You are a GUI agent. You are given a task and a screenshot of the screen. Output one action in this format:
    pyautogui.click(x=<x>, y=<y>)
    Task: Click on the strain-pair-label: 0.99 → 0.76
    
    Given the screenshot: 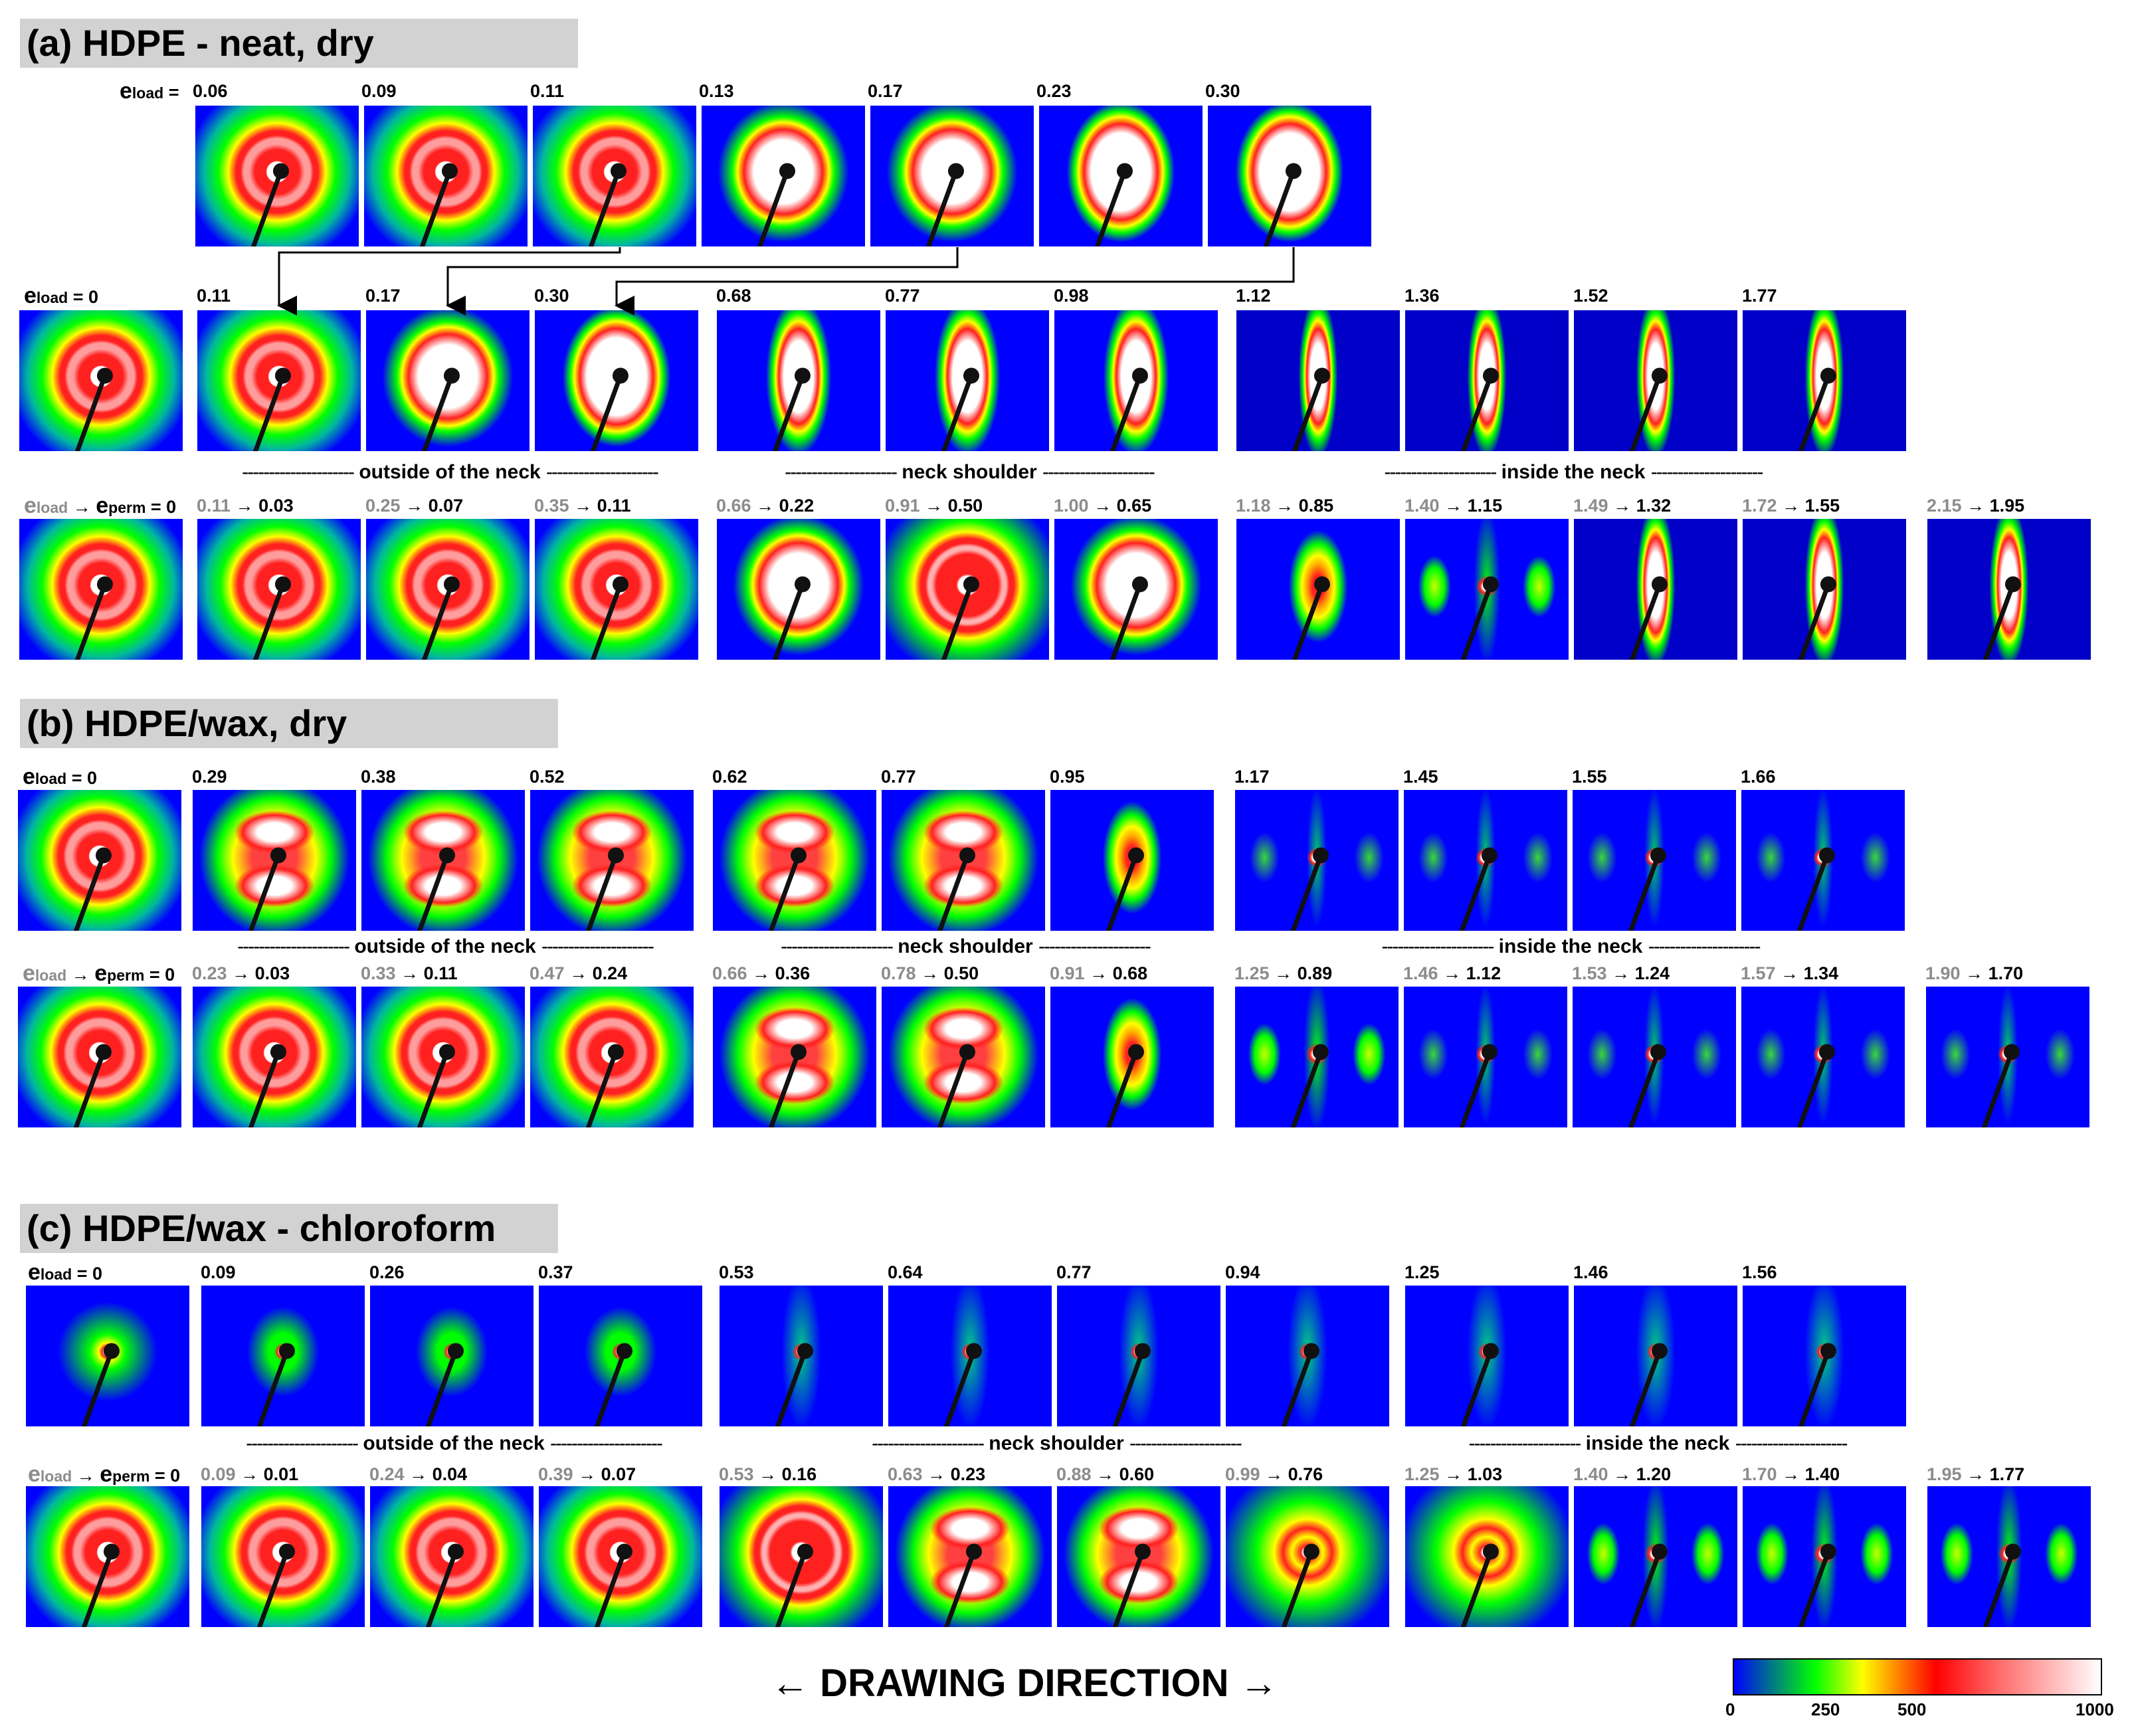 What is the action you would take?
    pyautogui.click(x=1274, y=1474)
    